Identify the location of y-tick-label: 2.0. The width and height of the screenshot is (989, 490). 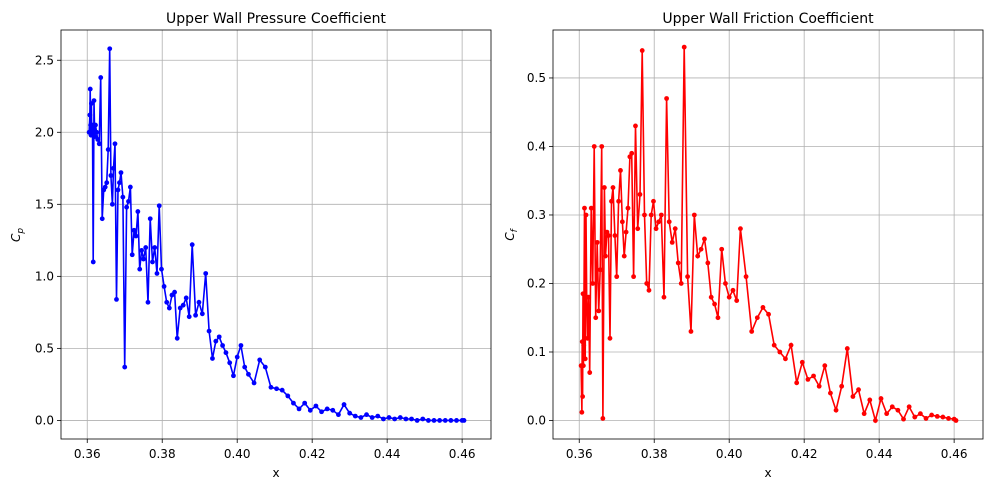
(44, 132).